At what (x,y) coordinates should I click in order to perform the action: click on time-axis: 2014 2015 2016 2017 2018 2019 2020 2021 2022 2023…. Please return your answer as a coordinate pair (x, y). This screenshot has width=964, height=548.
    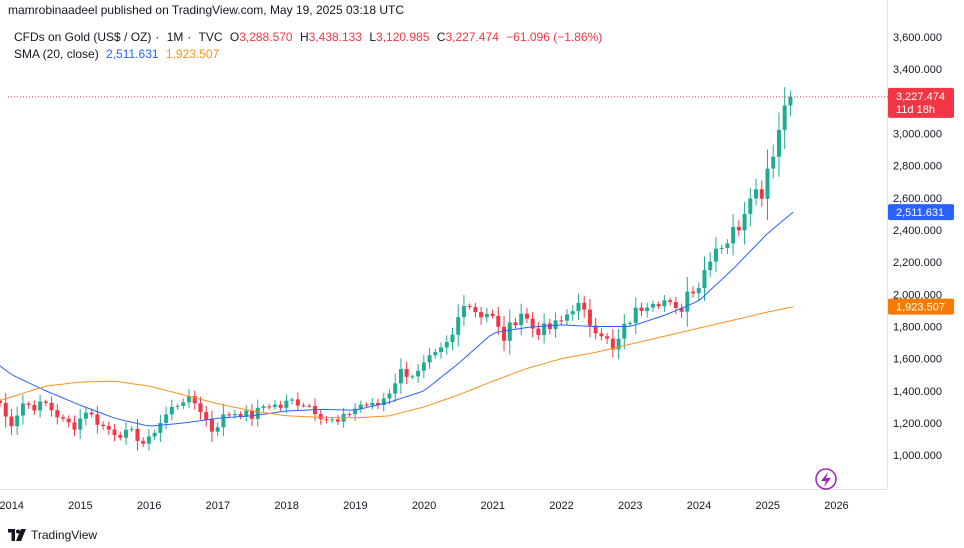
    Looking at the image, I should click on (424, 506).